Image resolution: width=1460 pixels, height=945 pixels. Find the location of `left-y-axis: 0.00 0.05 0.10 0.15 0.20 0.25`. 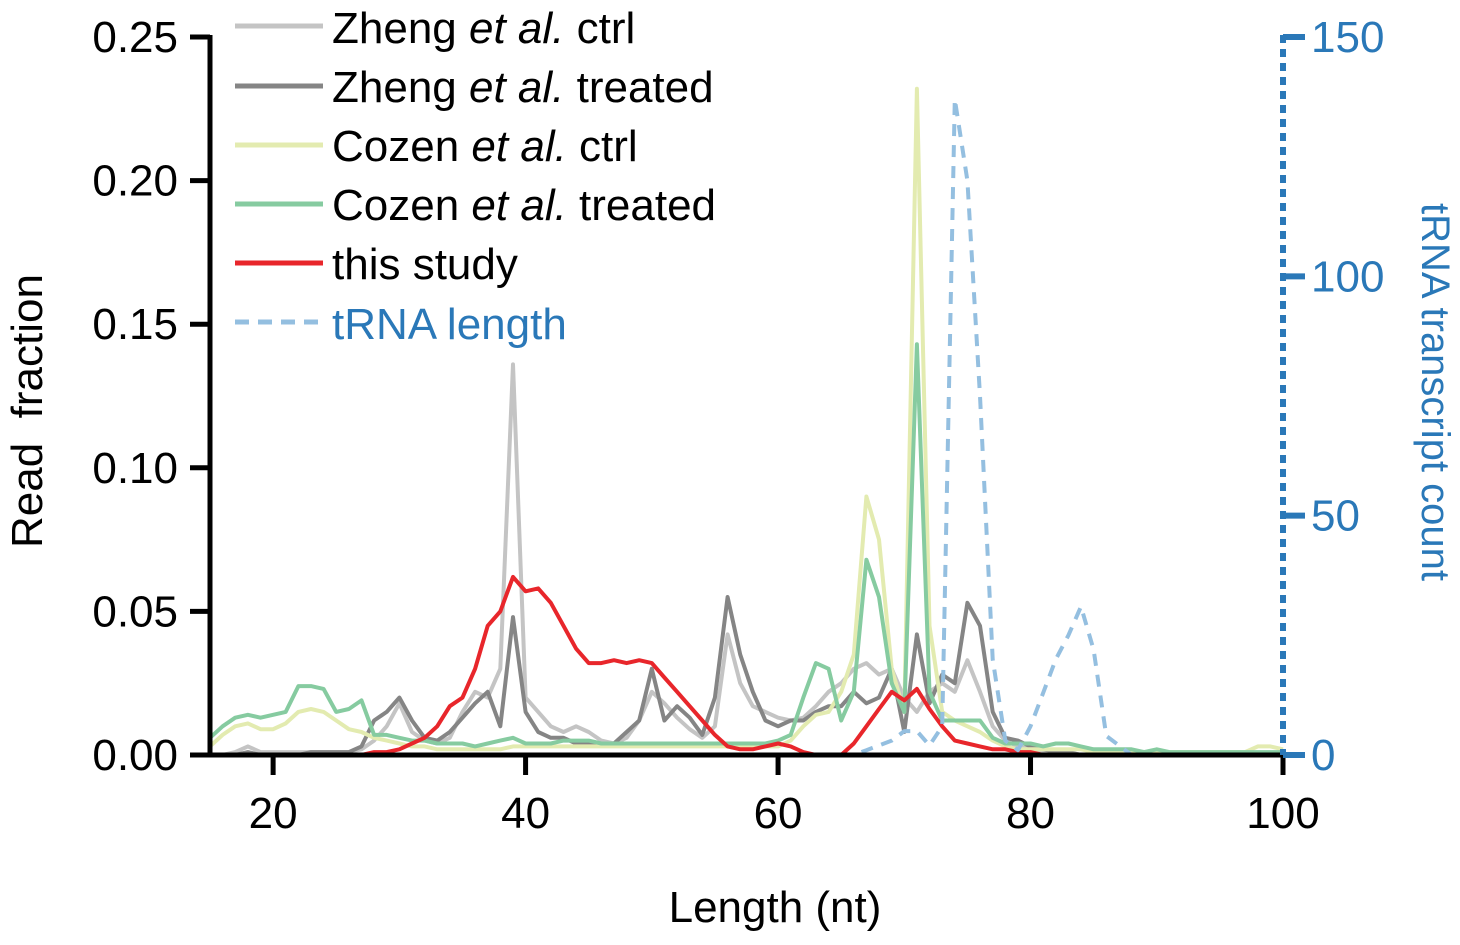

left-y-axis: 0.00 0.05 0.10 0.15 0.20 0.25 is located at coordinates (152, 396).